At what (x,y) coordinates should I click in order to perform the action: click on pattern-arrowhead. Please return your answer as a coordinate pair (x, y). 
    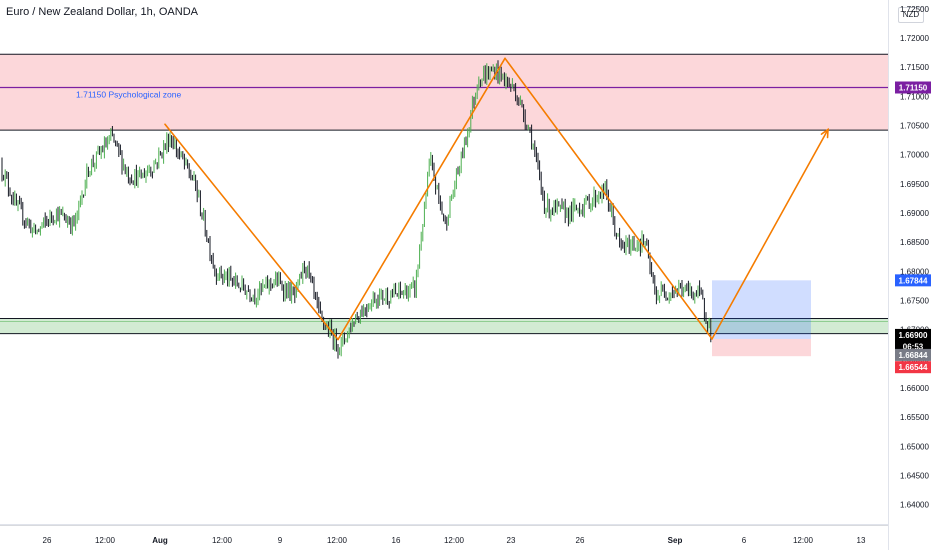
    Looking at the image, I should click on (824, 133).